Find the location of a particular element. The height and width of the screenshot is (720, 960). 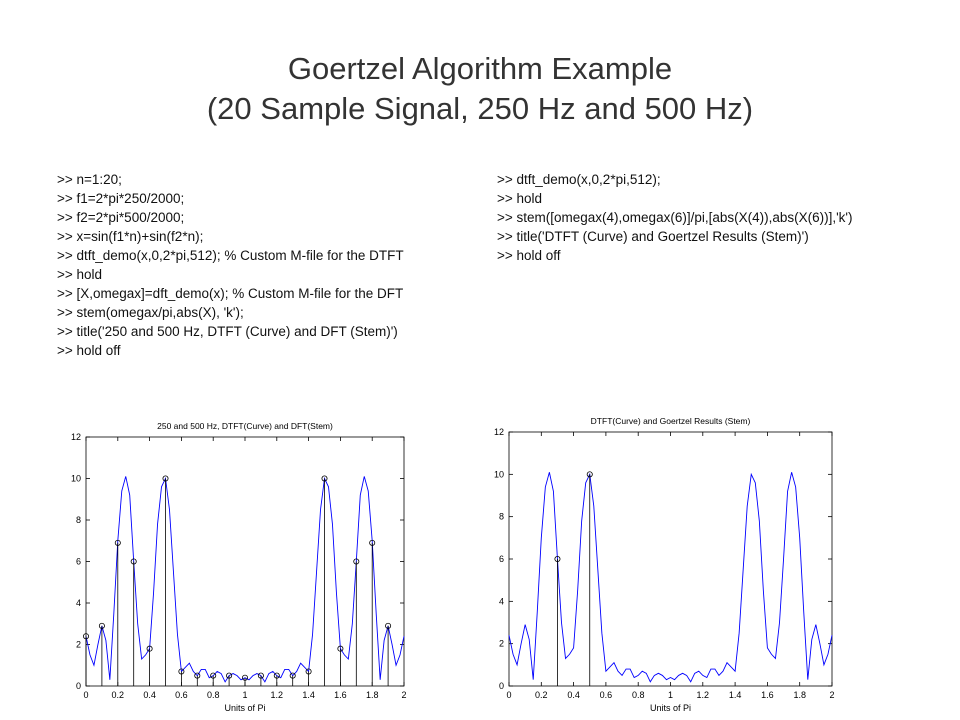

curve is located at coordinates (670, 577).